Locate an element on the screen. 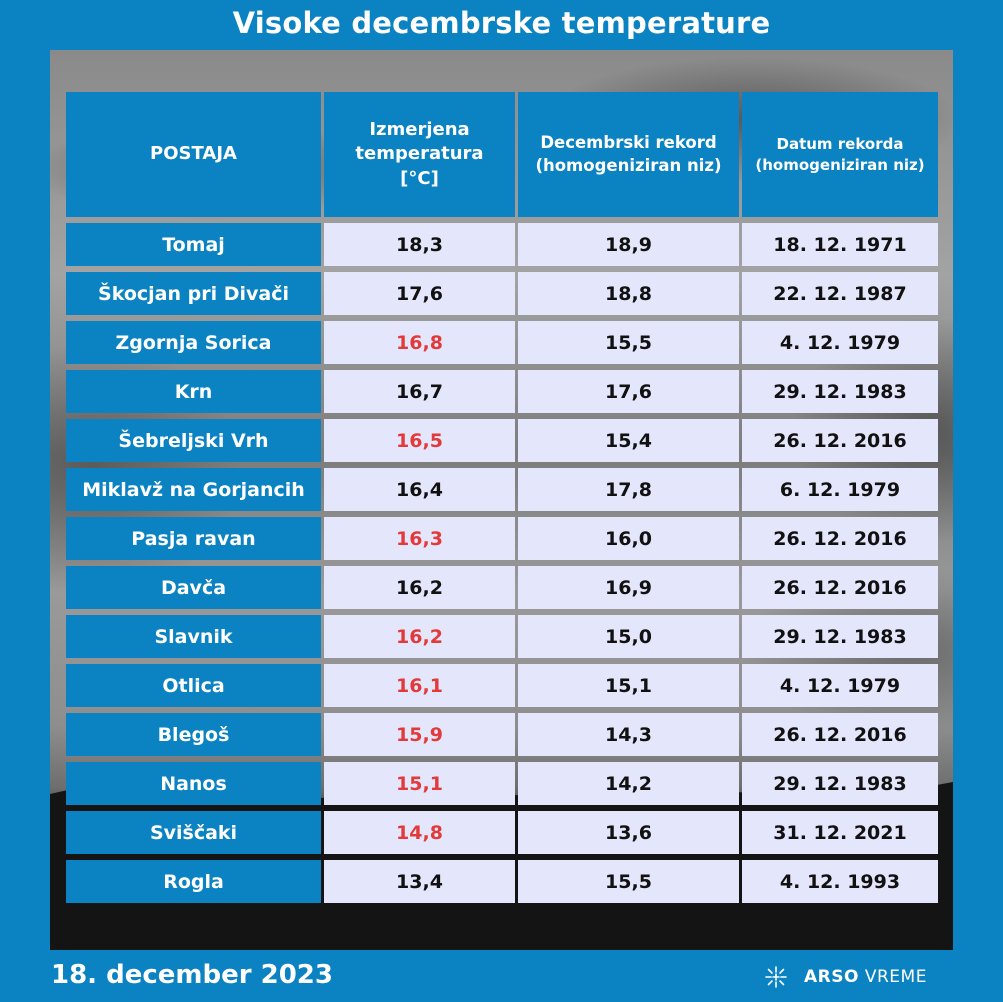 Image resolution: width=1003 pixels, height=1002 pixels. arso-vreme-logo: ARSO VREME is located at coordinates (845, 977).